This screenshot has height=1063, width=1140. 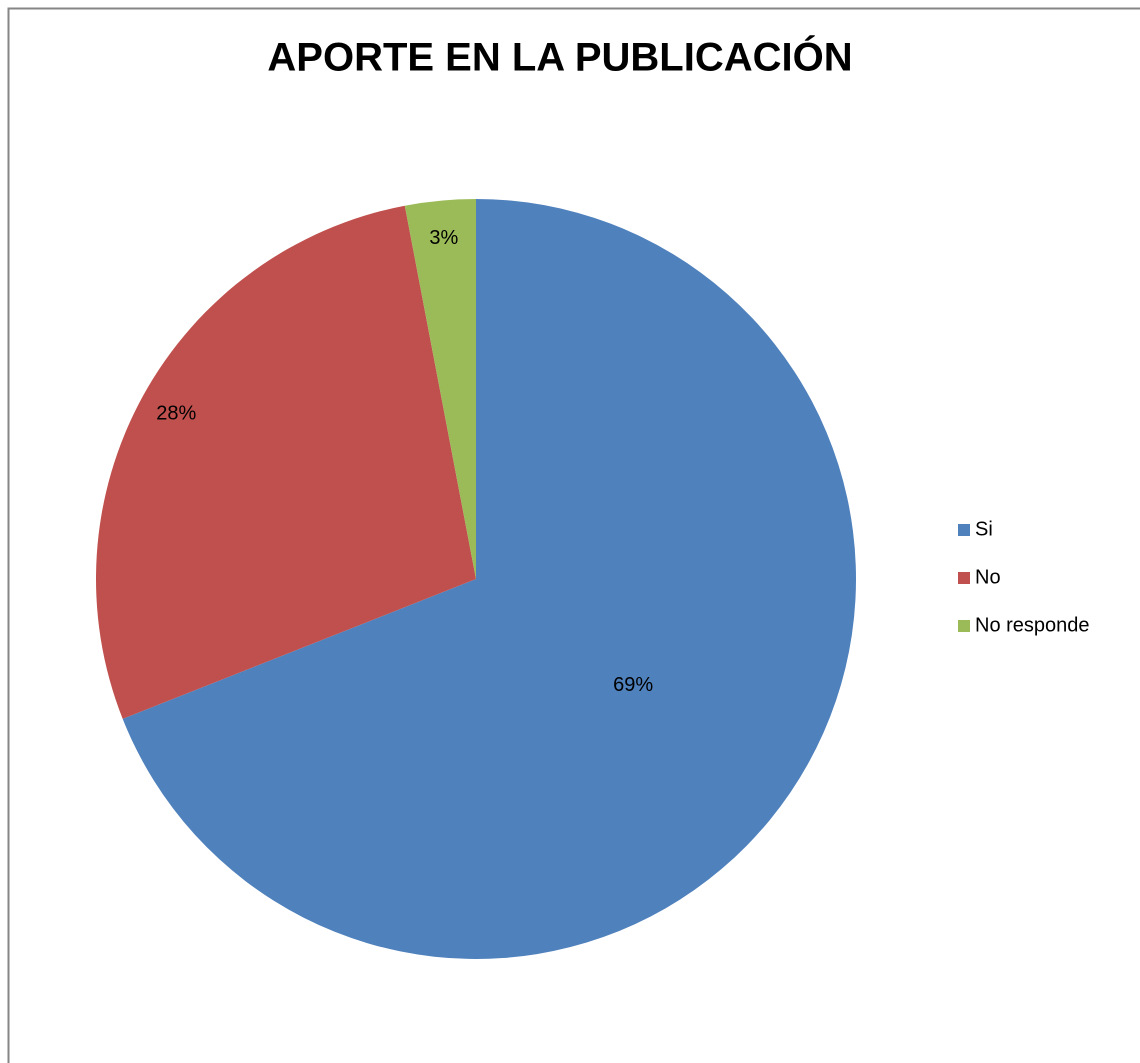 I want to click on legend-label: No, so click(x=988, y=577).